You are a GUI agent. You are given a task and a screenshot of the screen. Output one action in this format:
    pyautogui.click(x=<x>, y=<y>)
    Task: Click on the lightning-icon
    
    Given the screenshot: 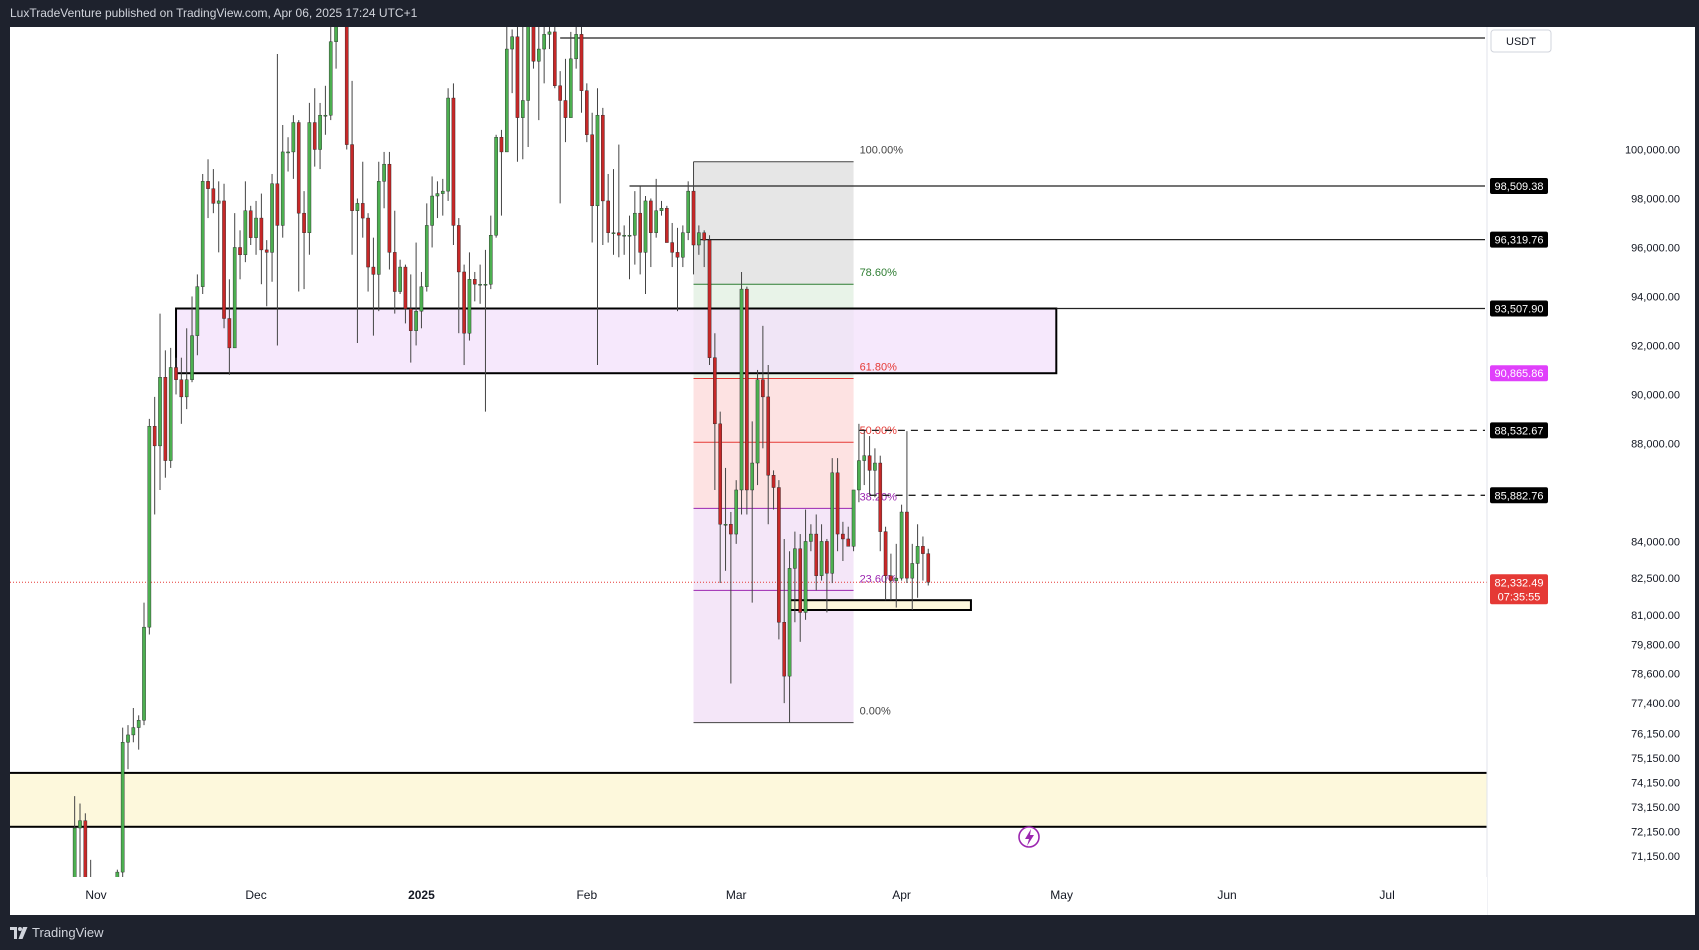 What is the action you would take?
    pyautogui.click(x=1029, y=837)
    